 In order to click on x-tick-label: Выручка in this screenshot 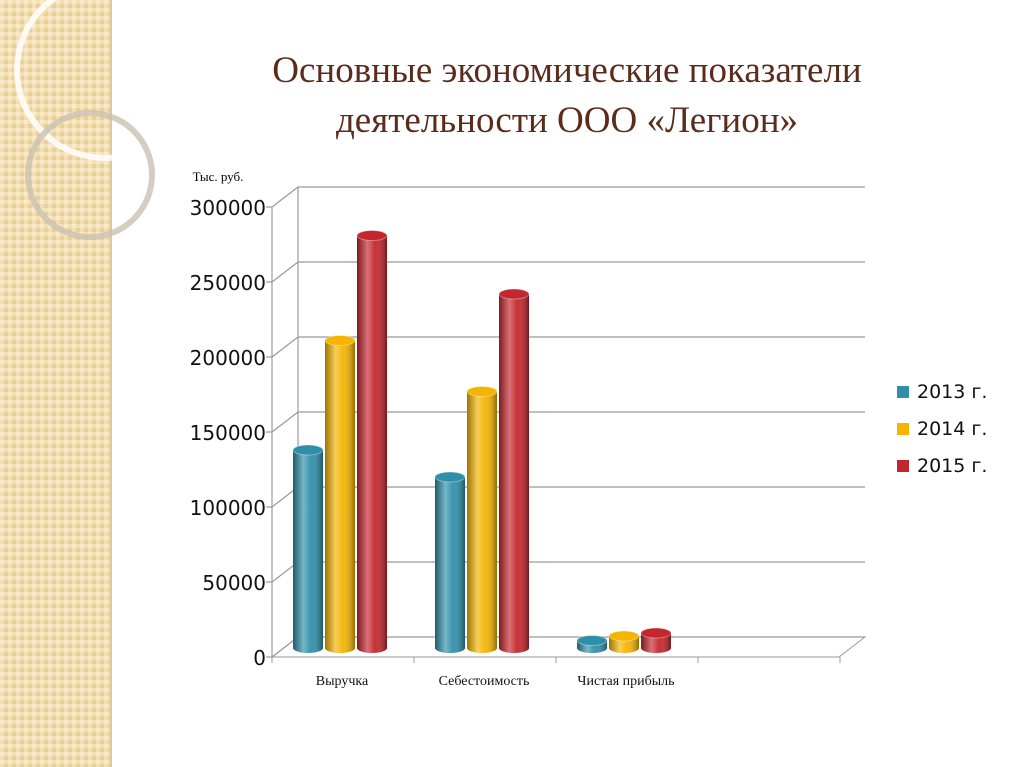, I will do `click(342, 681)`.